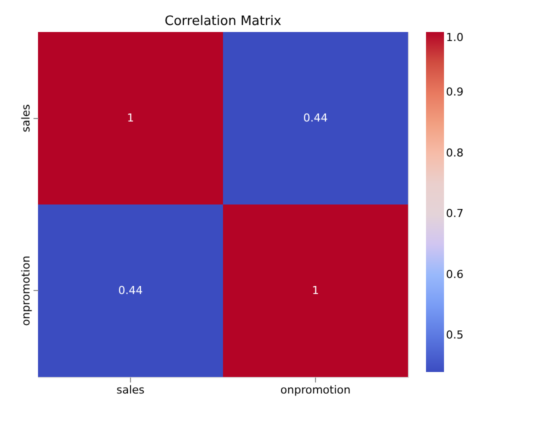 The width and height of the screenshot is (553, 421). I want to click on color-bar-label: 0.8, so click(455, 153).